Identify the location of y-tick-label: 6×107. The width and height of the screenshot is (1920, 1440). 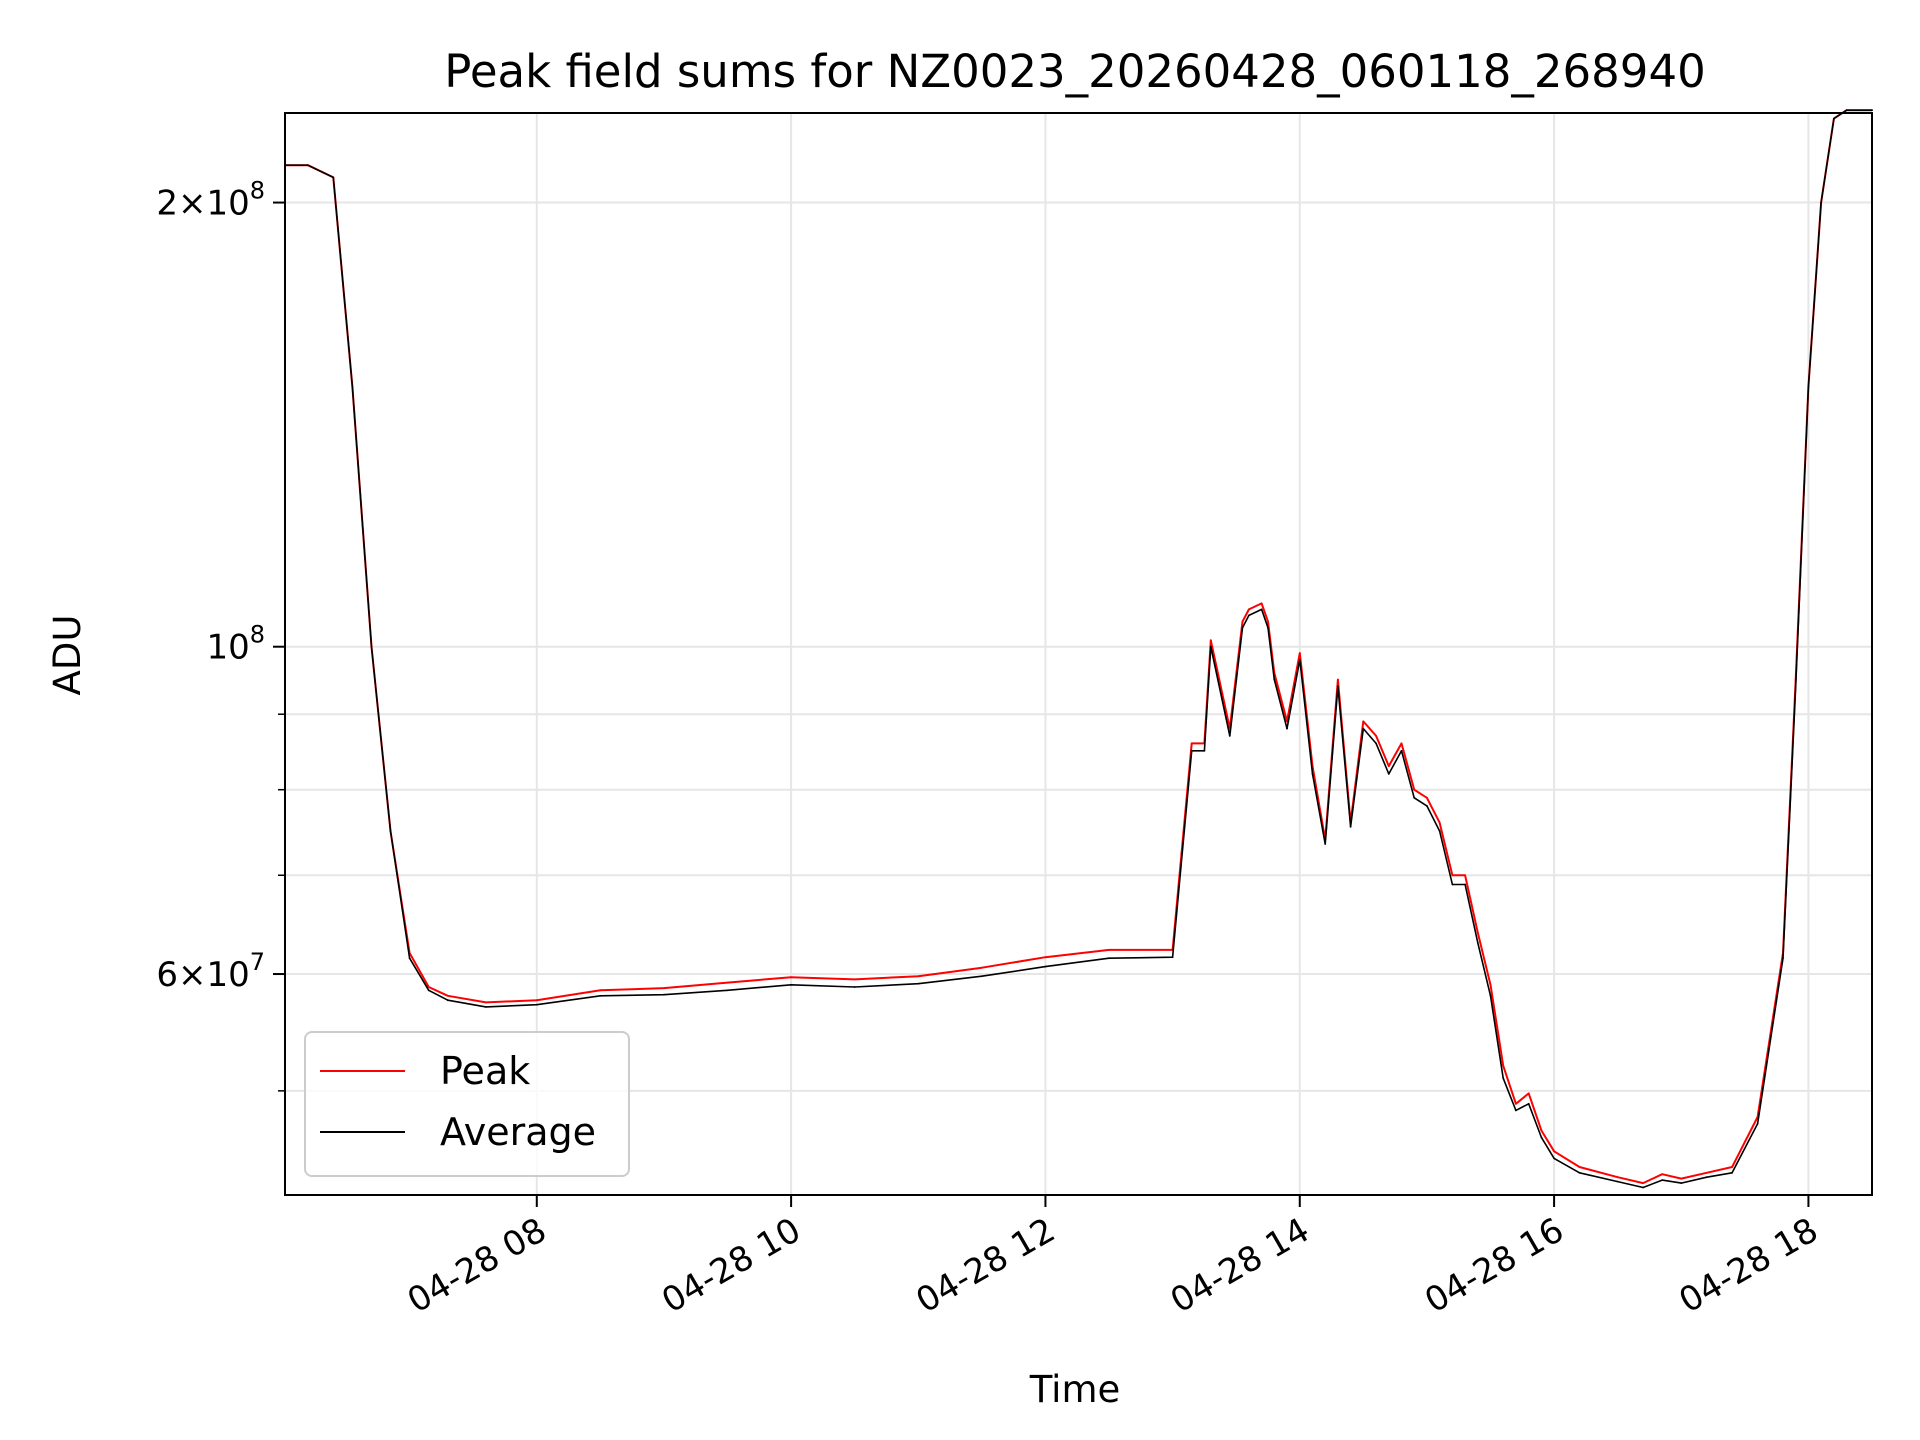
(210, 971).